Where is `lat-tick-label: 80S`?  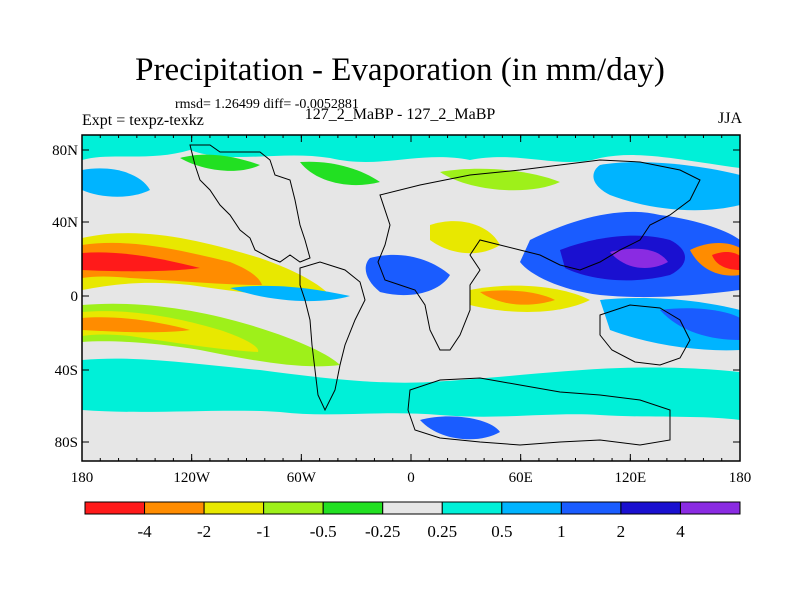
lat-tick-label: 80S is located at coordinates (66, 443).